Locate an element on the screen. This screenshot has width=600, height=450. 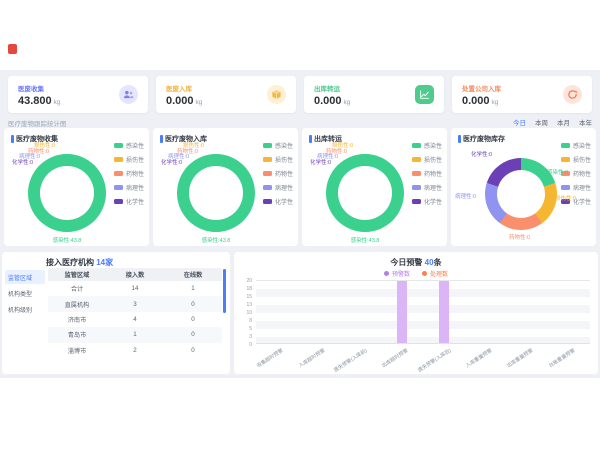
callout-label: 损伤性:0 is located at coordinates (566, 199).